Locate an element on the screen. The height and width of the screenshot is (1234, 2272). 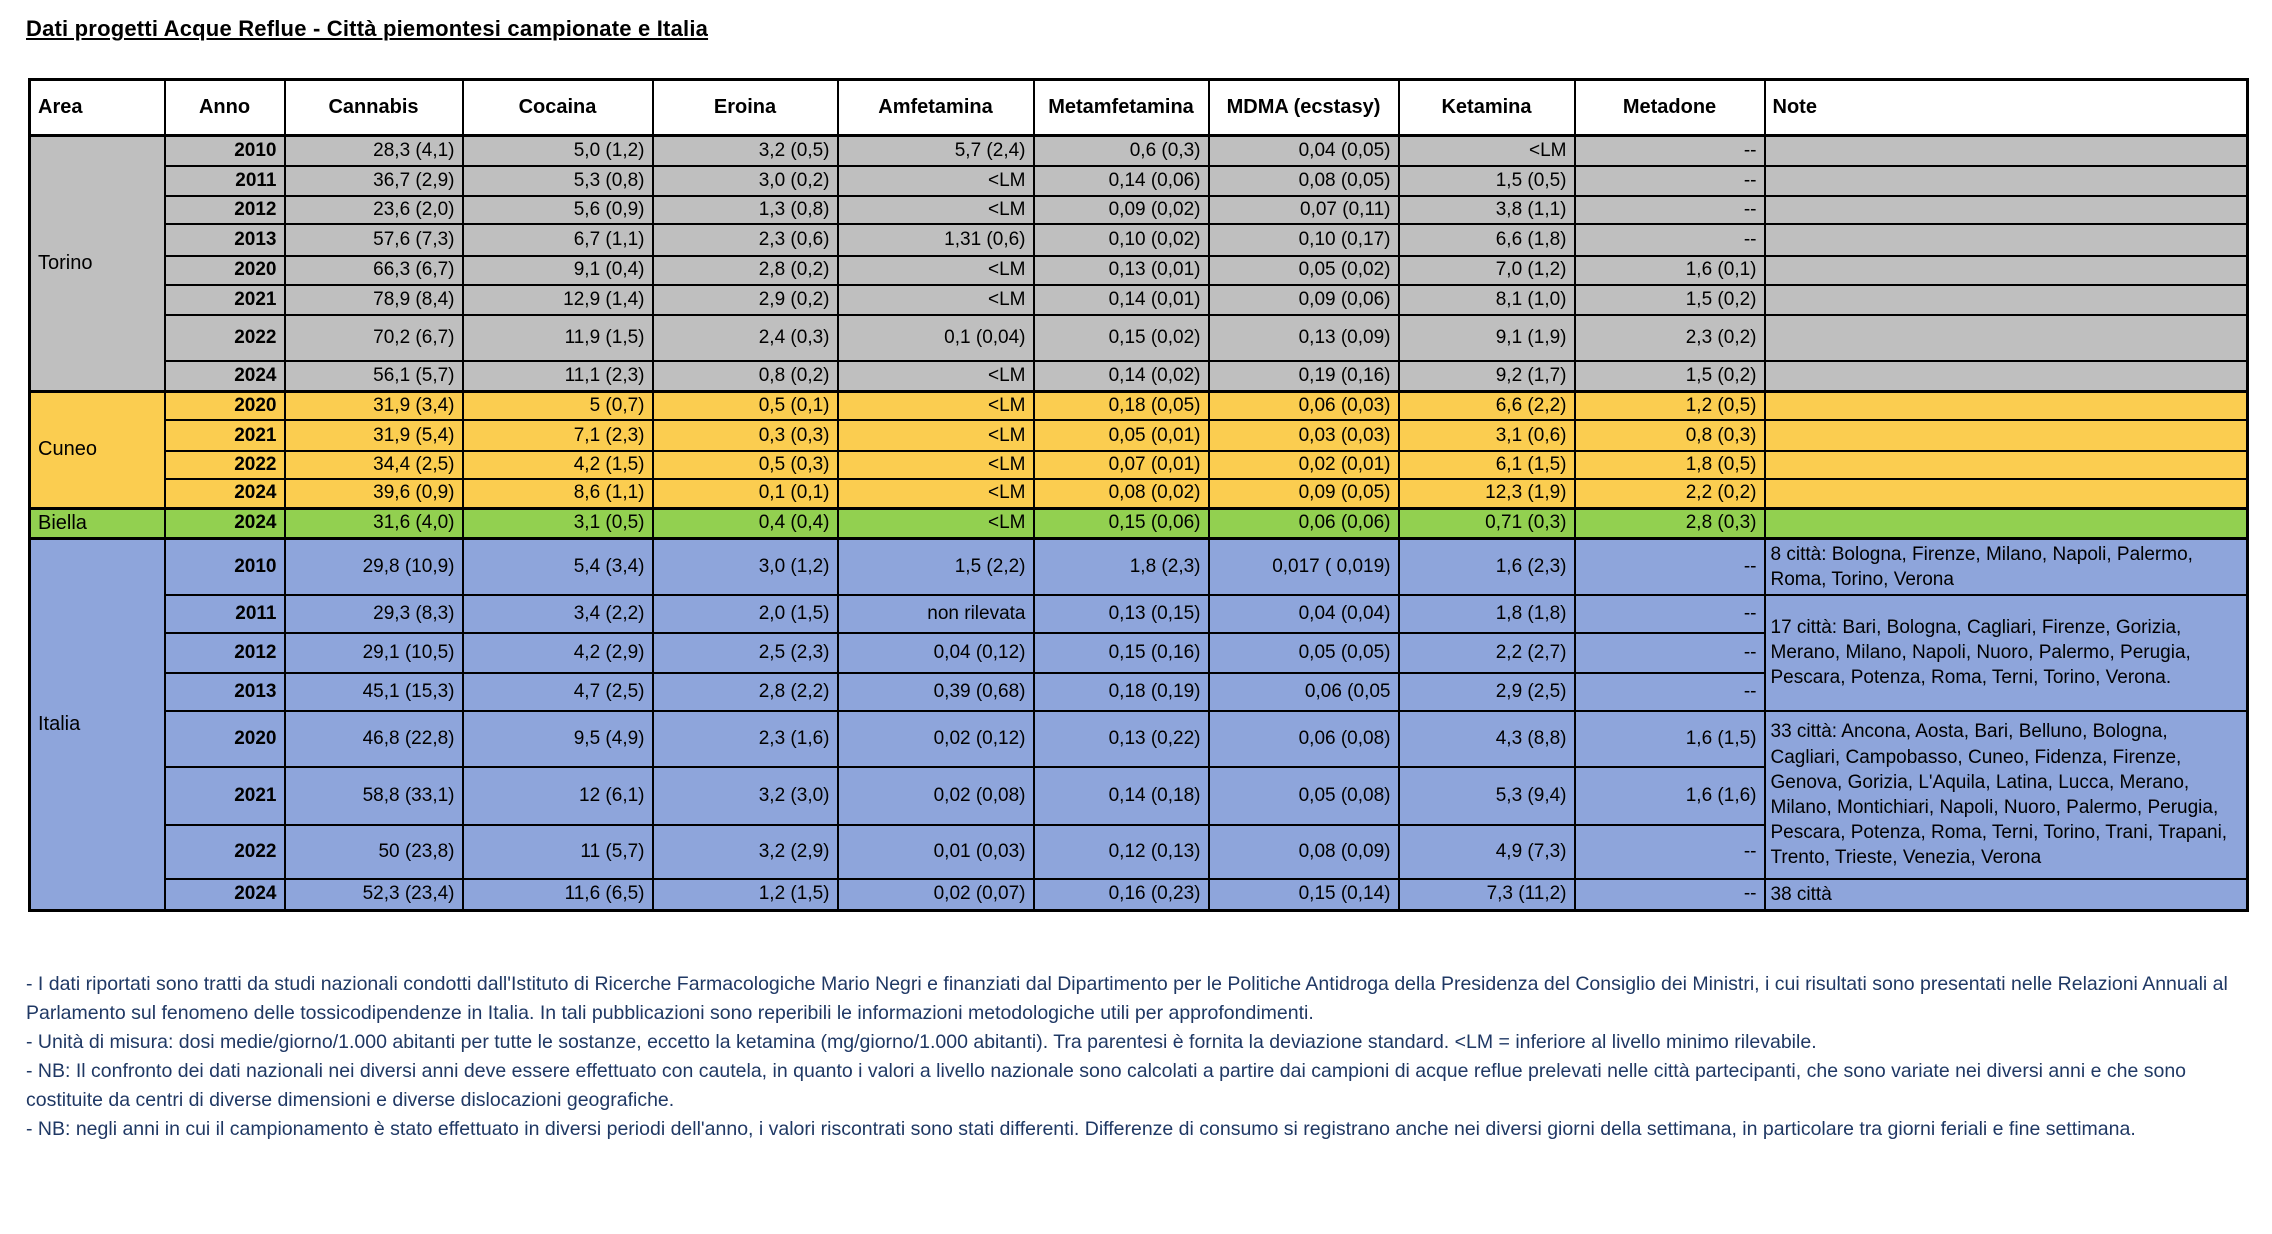
value-cell: 3,0 (0,2) is located at coordinates (745, 180).